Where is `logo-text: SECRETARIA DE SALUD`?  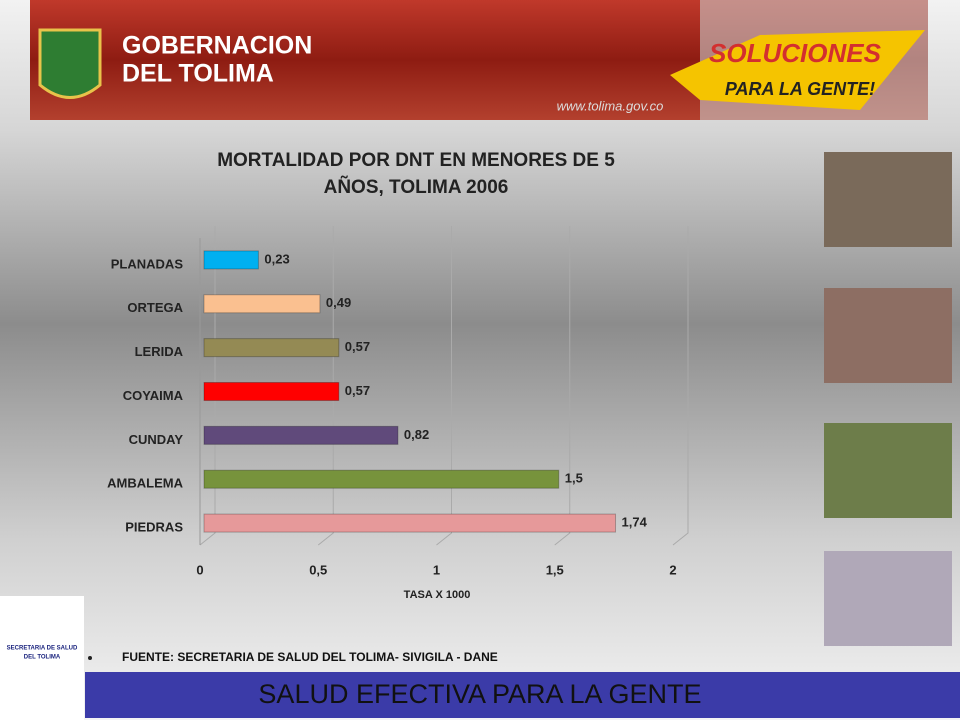
logo-text: SECRETARIA DE SALUD is located at coordinates (42, 649).